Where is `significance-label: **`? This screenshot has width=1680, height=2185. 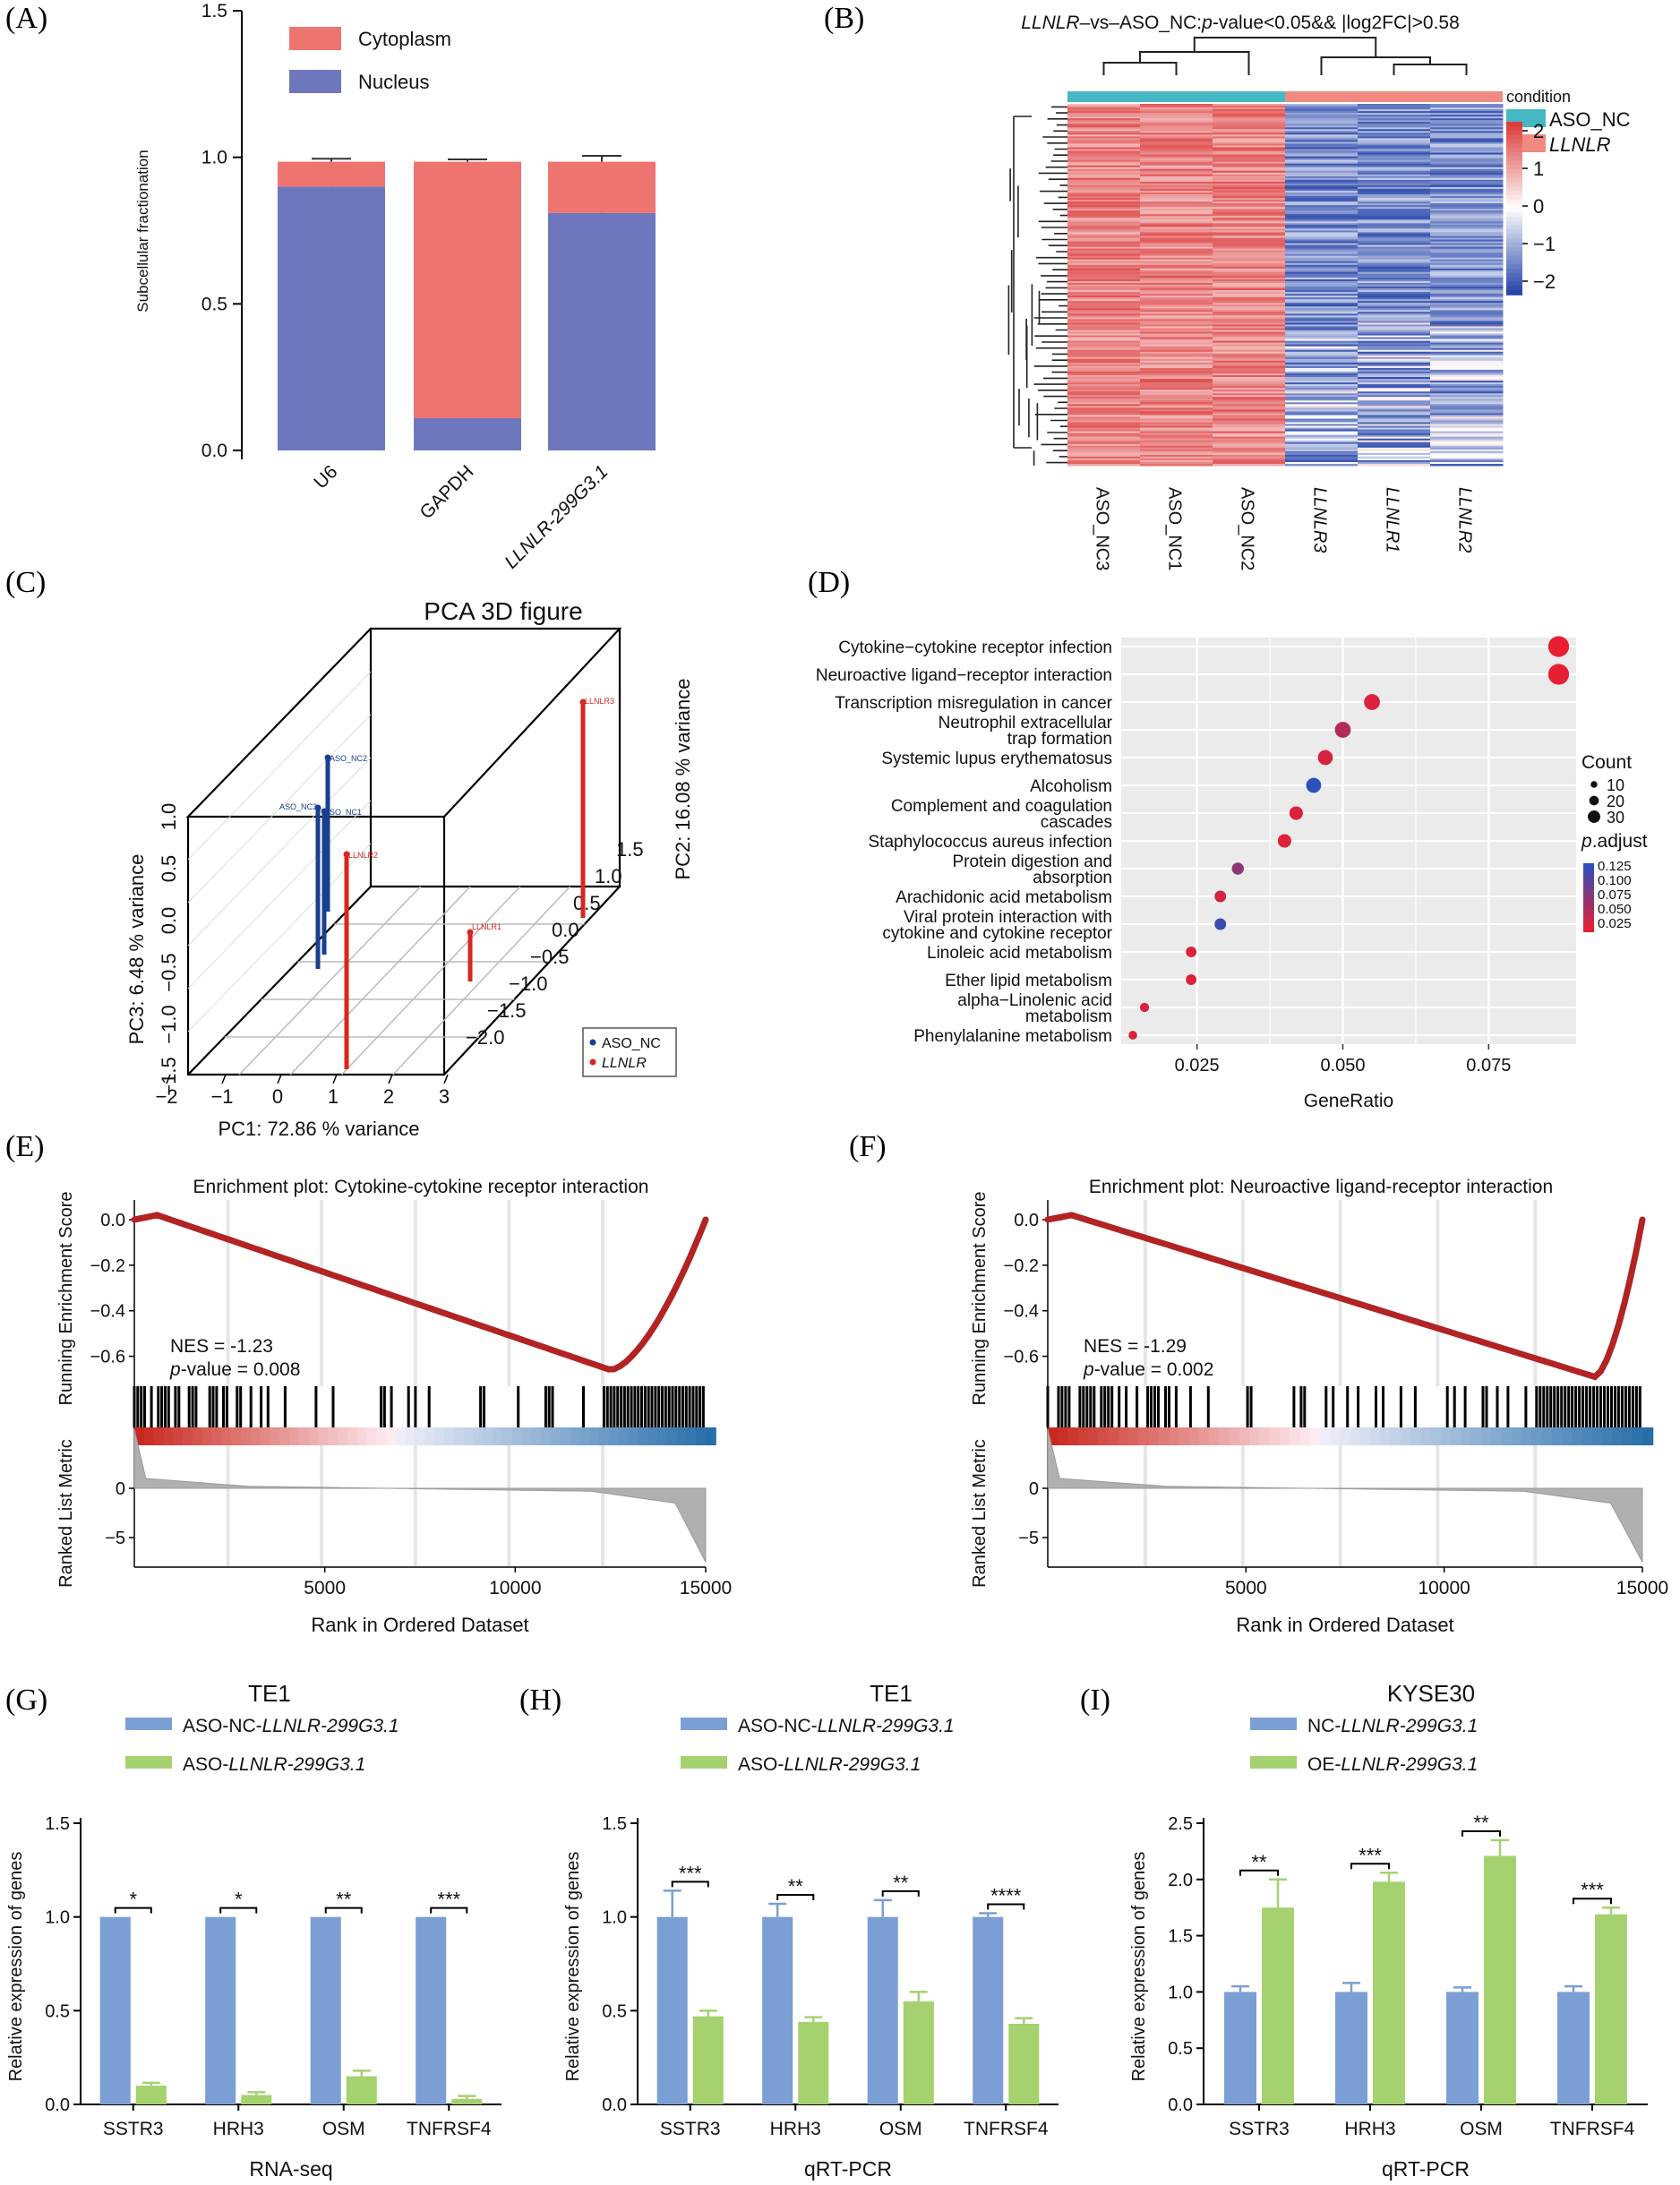 significance-label: ** is located at coordinates (344, 1900).